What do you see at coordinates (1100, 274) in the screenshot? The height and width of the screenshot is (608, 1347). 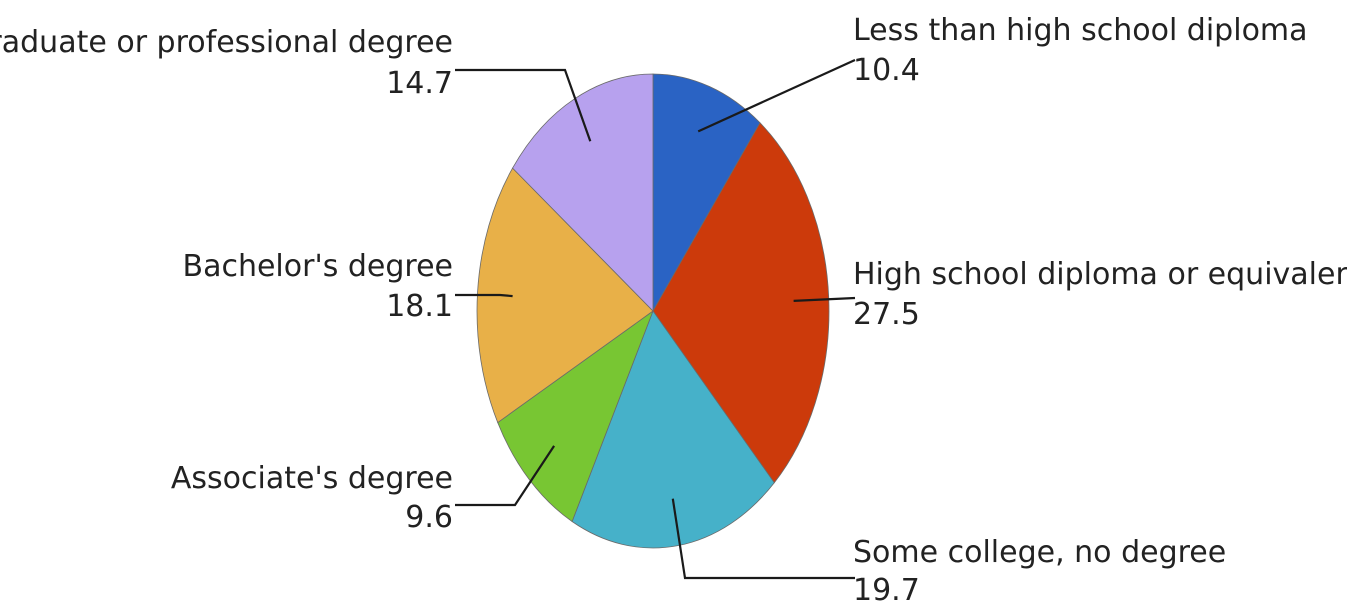 I see `label-high-school-diploma: High school diploma or equivalency` at bounding box center [1100, 274].